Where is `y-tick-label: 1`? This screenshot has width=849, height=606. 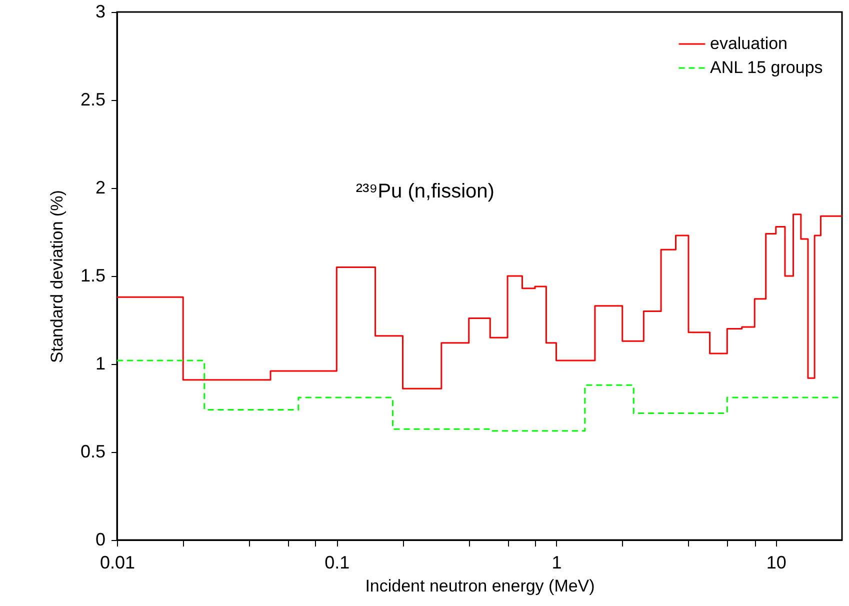
y-tick-label: 1 is located at coordinates (100, 364).